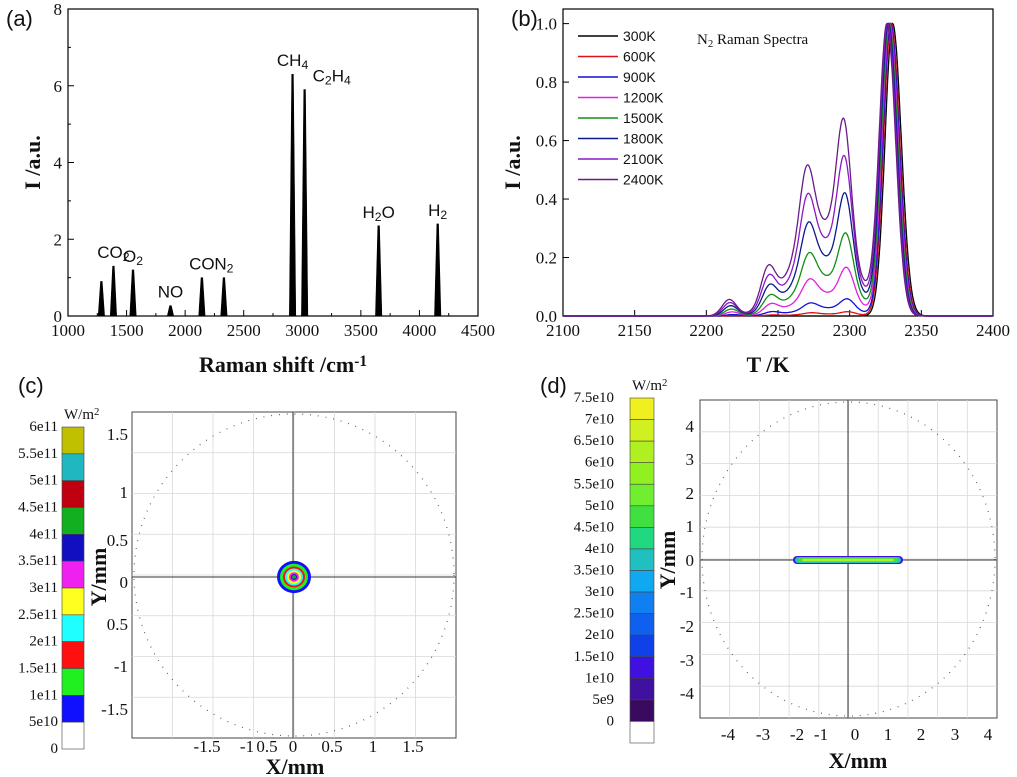 Image resolution: width=1017 pixels, height=777 pixels. What do you see at coordinates (639, 36) in the screenshot?
I see `legend-label: 300K` at bounding box center [639, 36].